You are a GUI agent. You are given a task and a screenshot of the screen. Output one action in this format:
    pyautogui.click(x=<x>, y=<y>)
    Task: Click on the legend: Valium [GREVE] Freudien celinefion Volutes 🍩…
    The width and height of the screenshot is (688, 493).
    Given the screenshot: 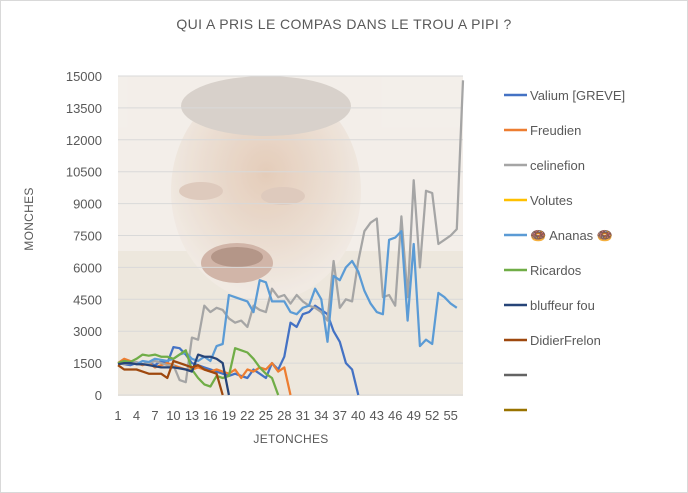 What is the action you would take?
    pyautogui.click(x=564, y=250)
    